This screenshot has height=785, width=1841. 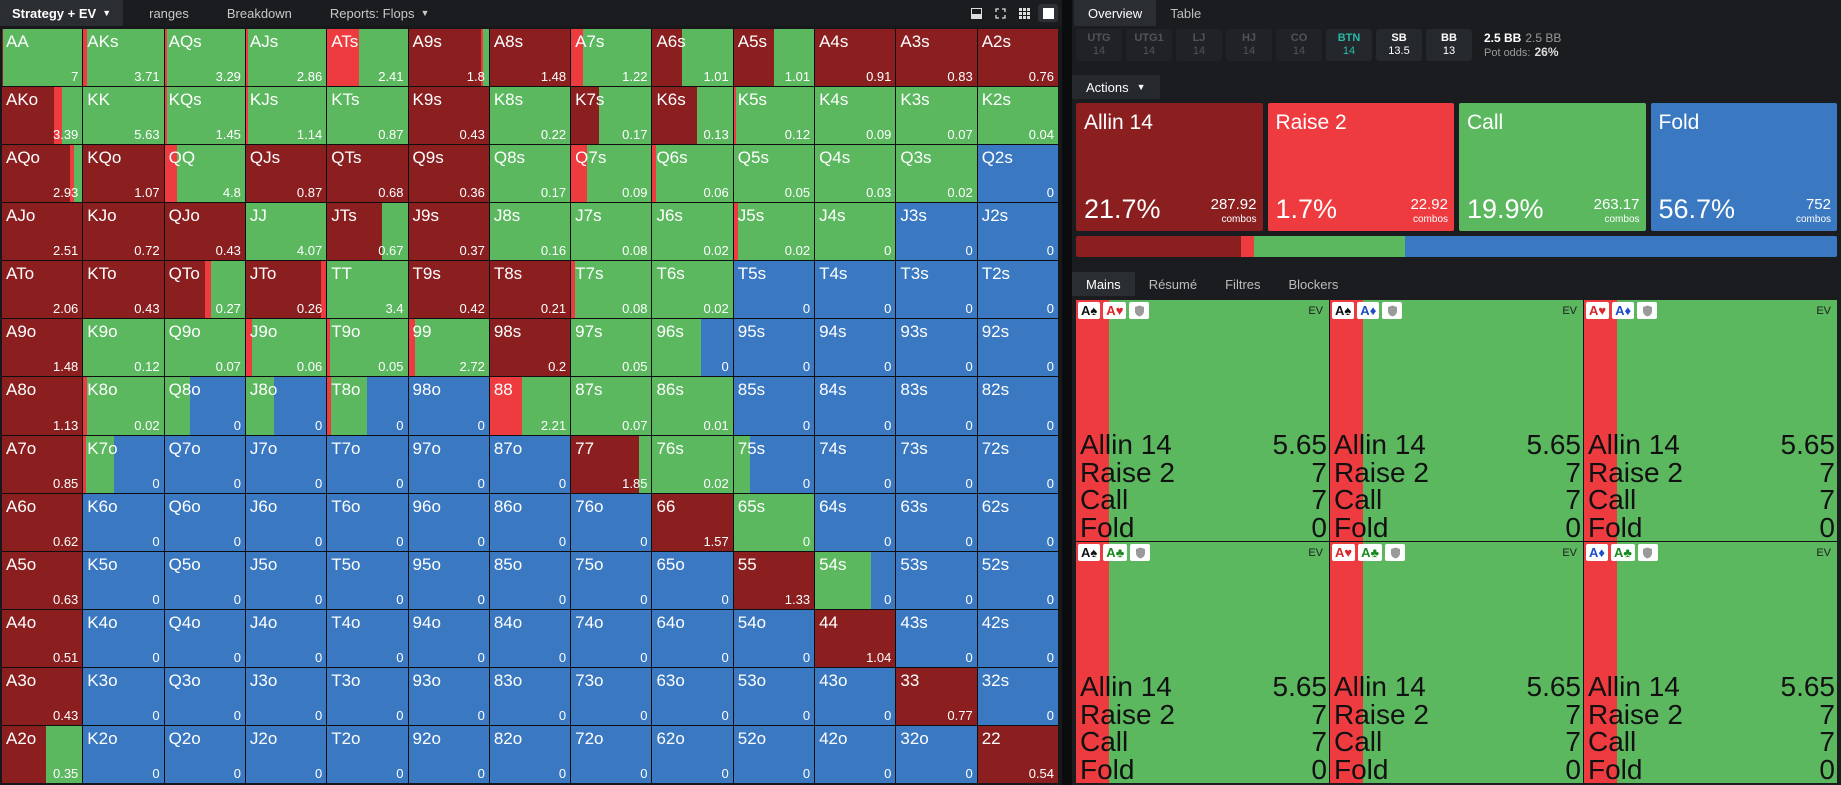 I want to click on hand-cell-QTs: QTs 0.68, so click(x=367, y=174).